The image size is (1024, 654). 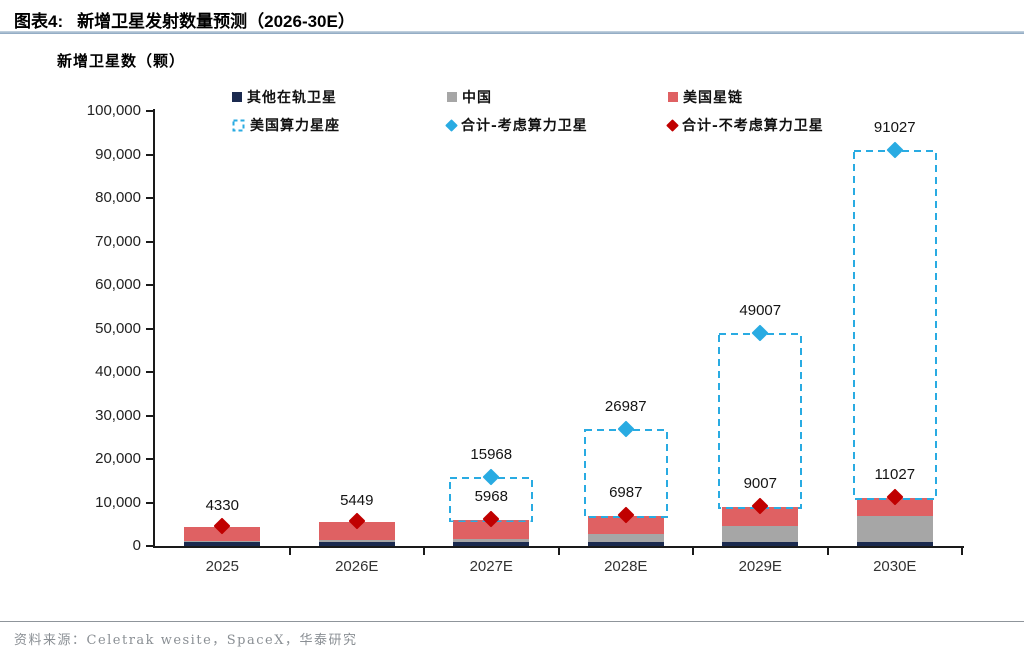 I want to click on x-axis-category-label: 2030E, so click(x=895, y=566).